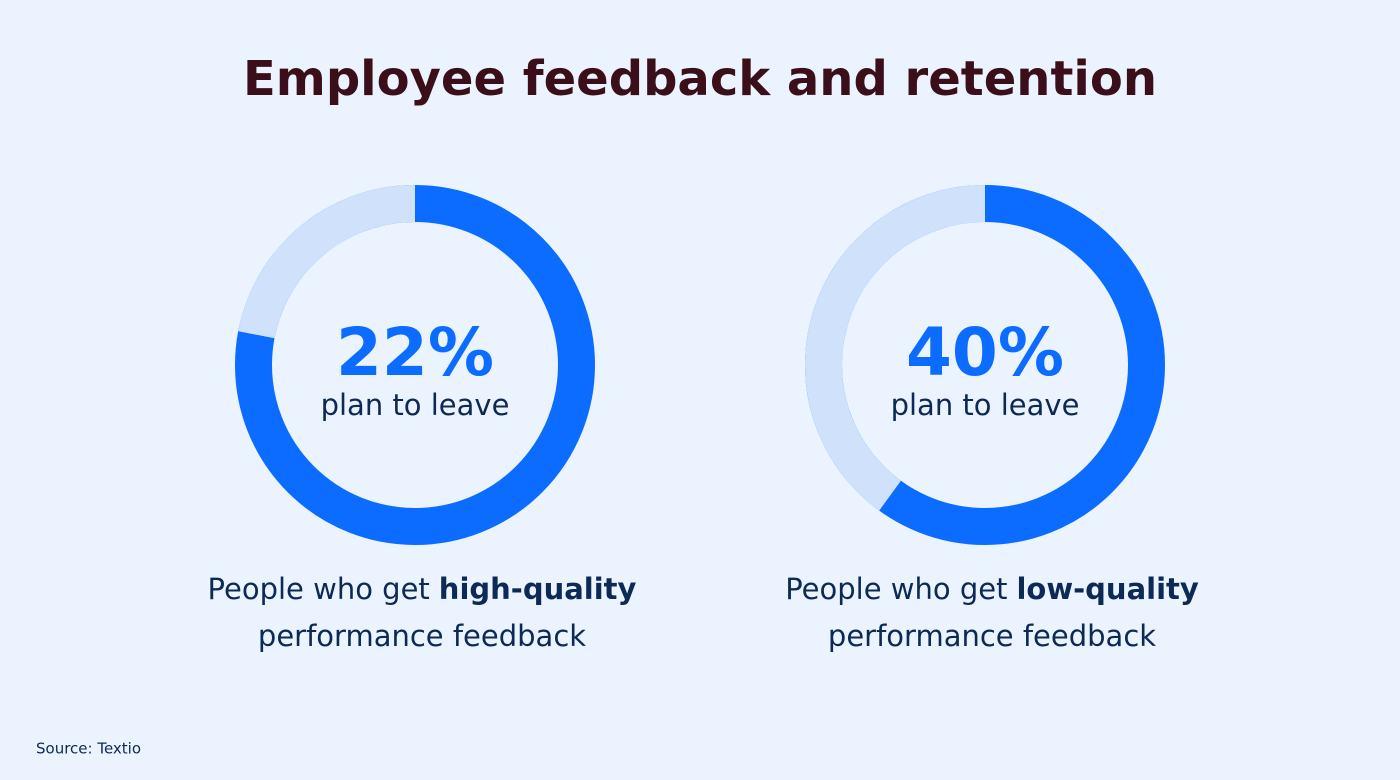 This screenshot has height=780, width=1400. I want to click on caption-line: People who get high-quality, so click(422, 589).